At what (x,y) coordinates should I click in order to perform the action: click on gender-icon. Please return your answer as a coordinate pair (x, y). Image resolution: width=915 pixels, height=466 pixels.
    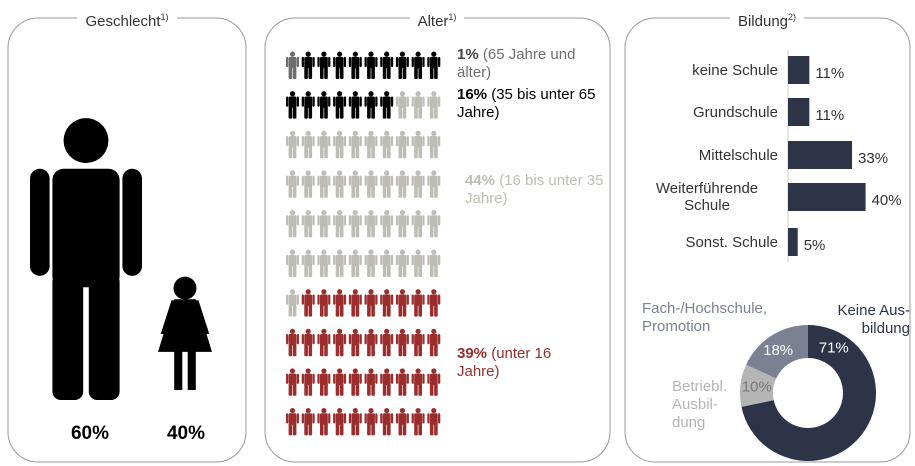
    Looking at the image, I should click on (185, 333).